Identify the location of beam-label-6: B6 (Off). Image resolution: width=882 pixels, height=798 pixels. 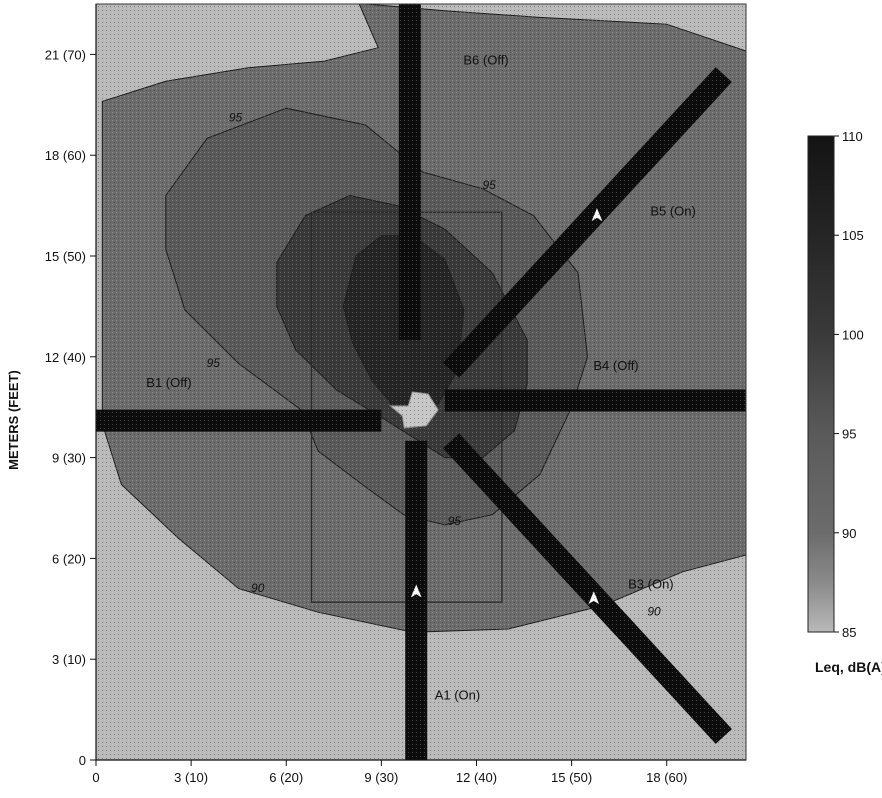
(485, 59).